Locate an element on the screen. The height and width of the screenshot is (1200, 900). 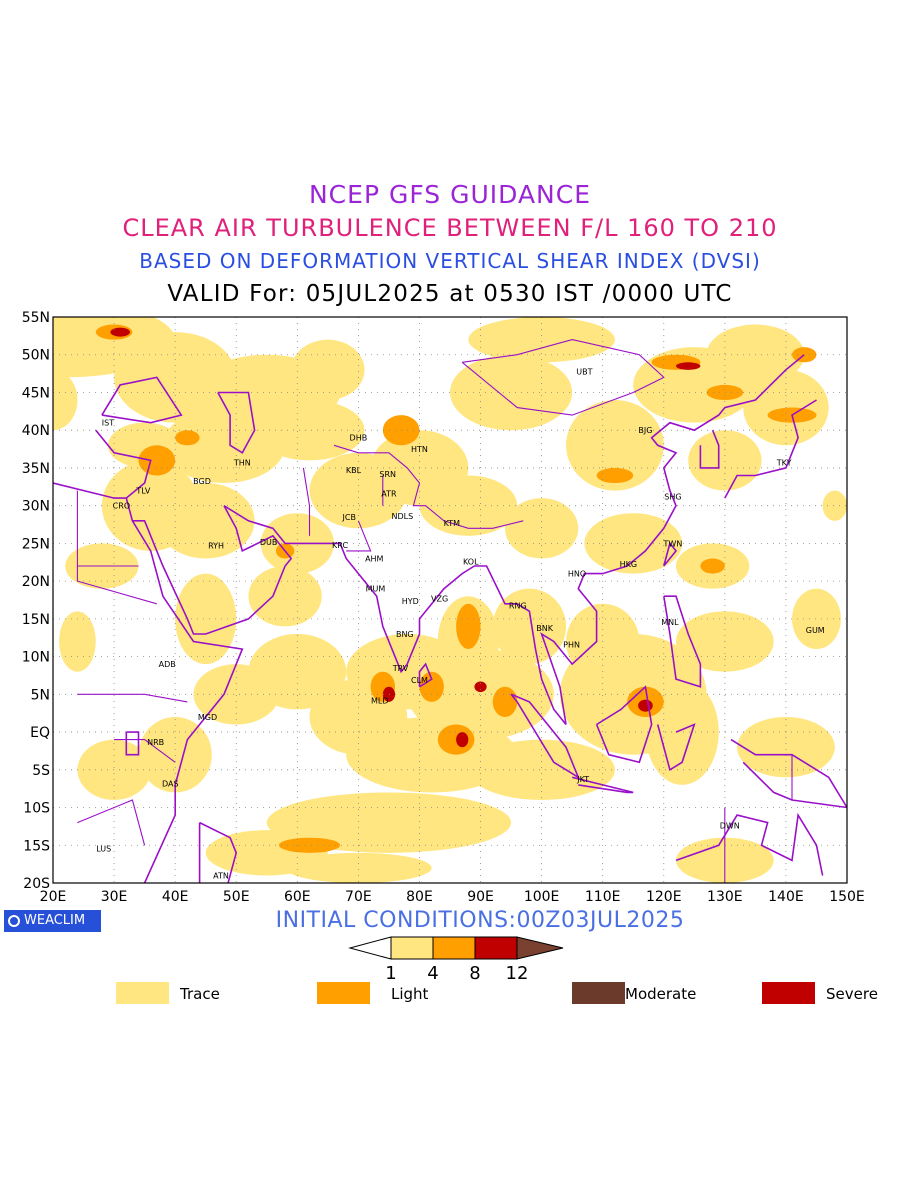
station-label: VZG is located at coordinates (439, 598).